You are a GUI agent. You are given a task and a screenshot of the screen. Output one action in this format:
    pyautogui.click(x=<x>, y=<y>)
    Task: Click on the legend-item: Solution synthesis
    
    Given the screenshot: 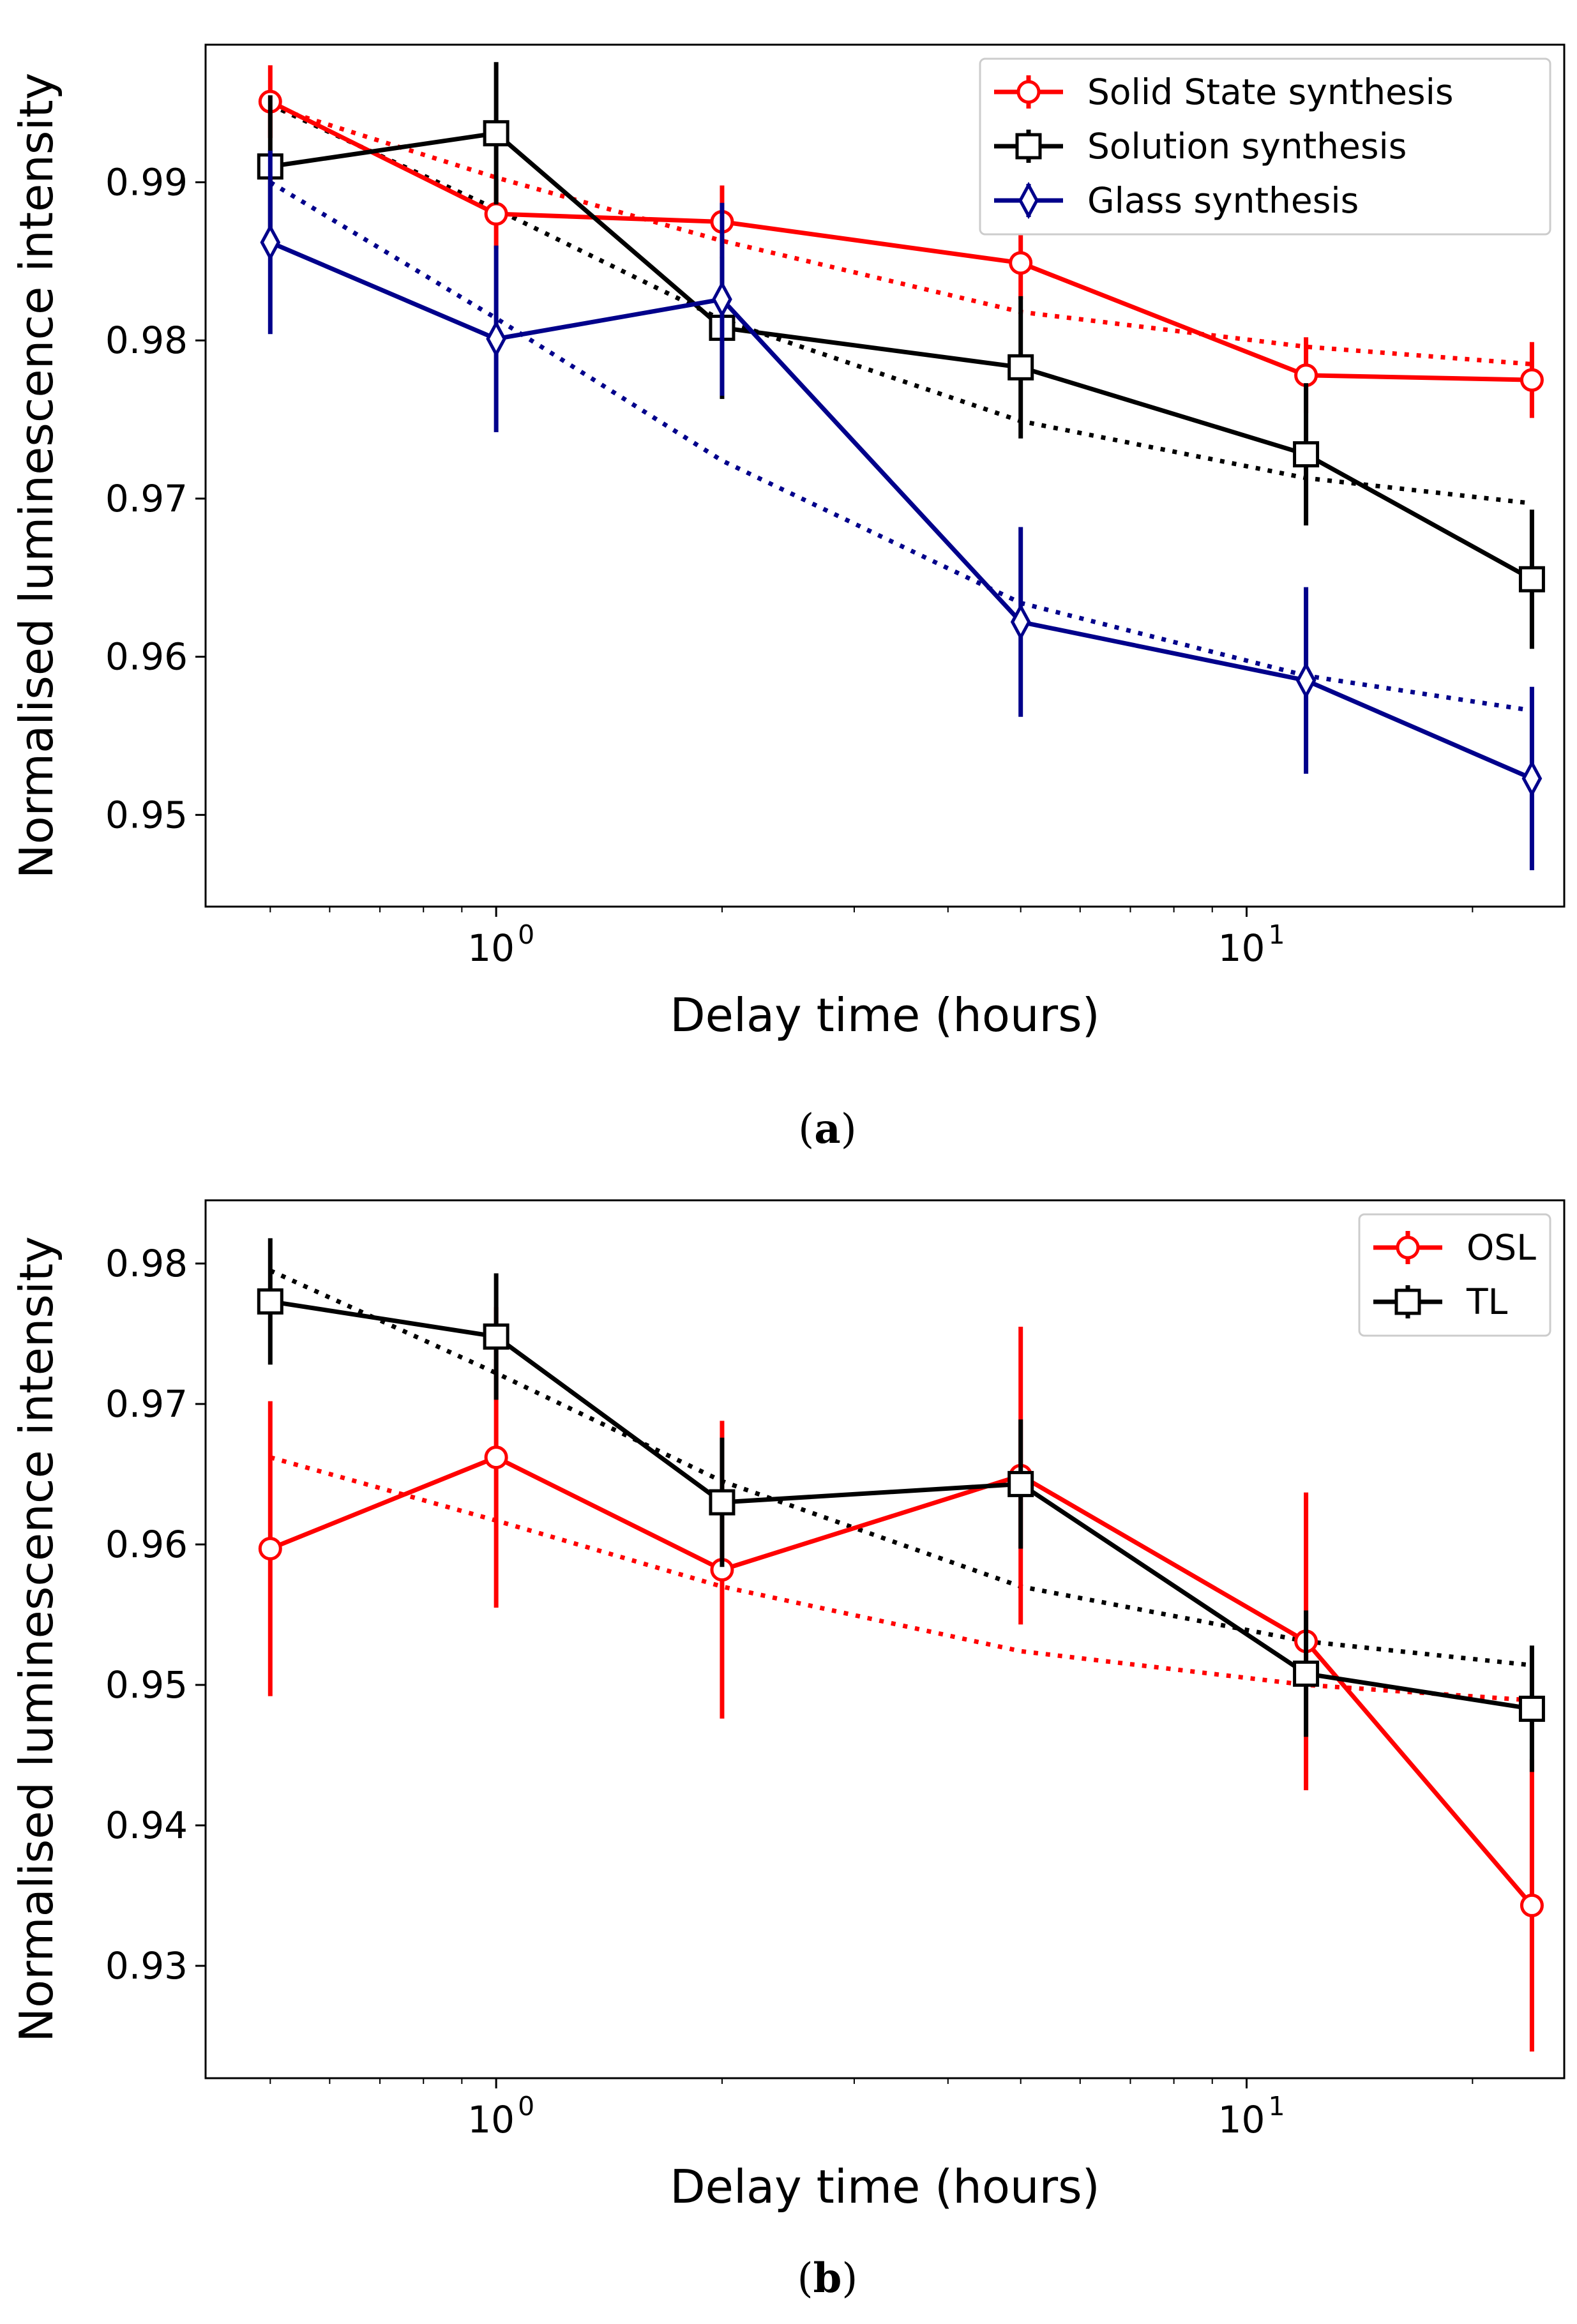 What is the action you would take?
    pyautogui.click(x=1200, y=146)
    